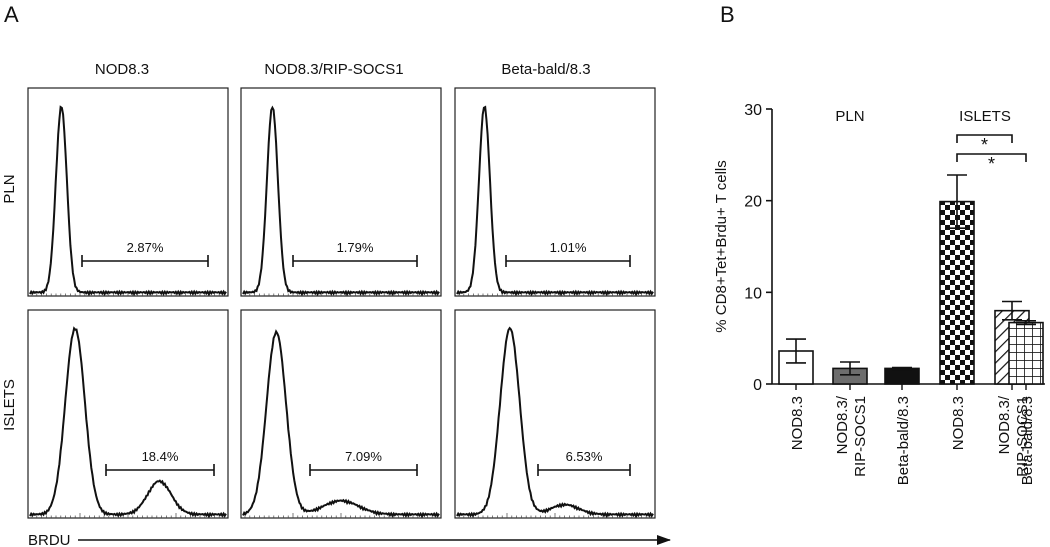 The height and width of the screenshot is (547, 1050). What do you see at coordinates (333, 69) in the screenshot?
I see `flow-column-header: NOD8.3/RIP-SOCS1` at bounding box center [333, 69].